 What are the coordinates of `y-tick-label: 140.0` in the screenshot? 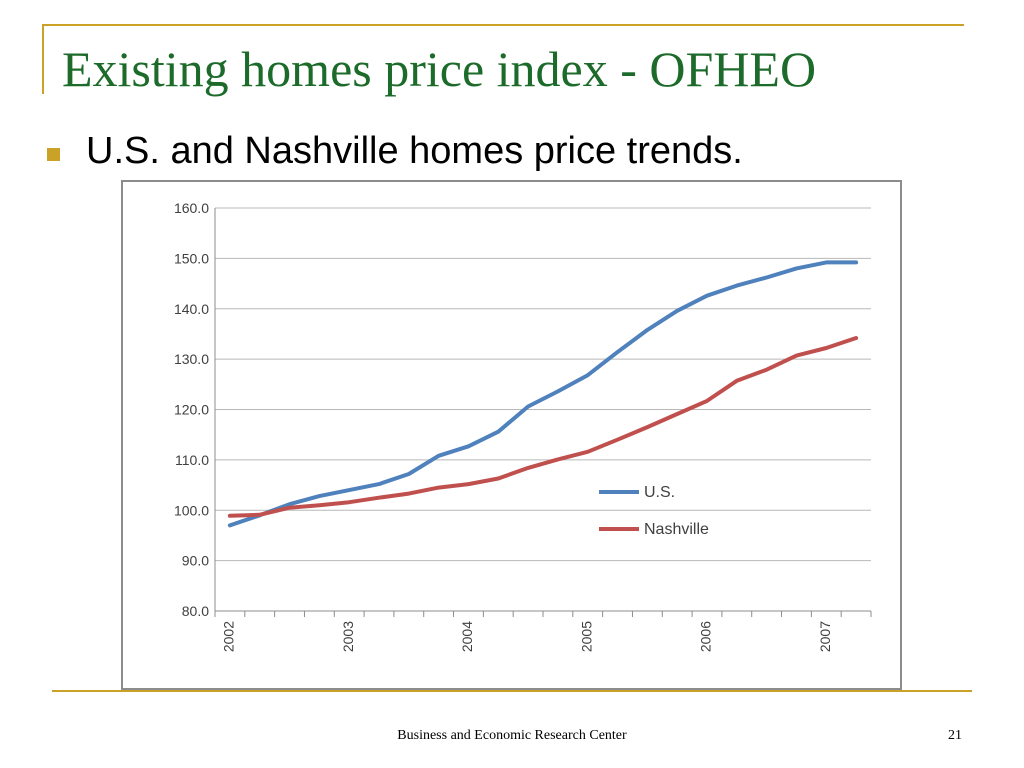 It's located at (191, 309).